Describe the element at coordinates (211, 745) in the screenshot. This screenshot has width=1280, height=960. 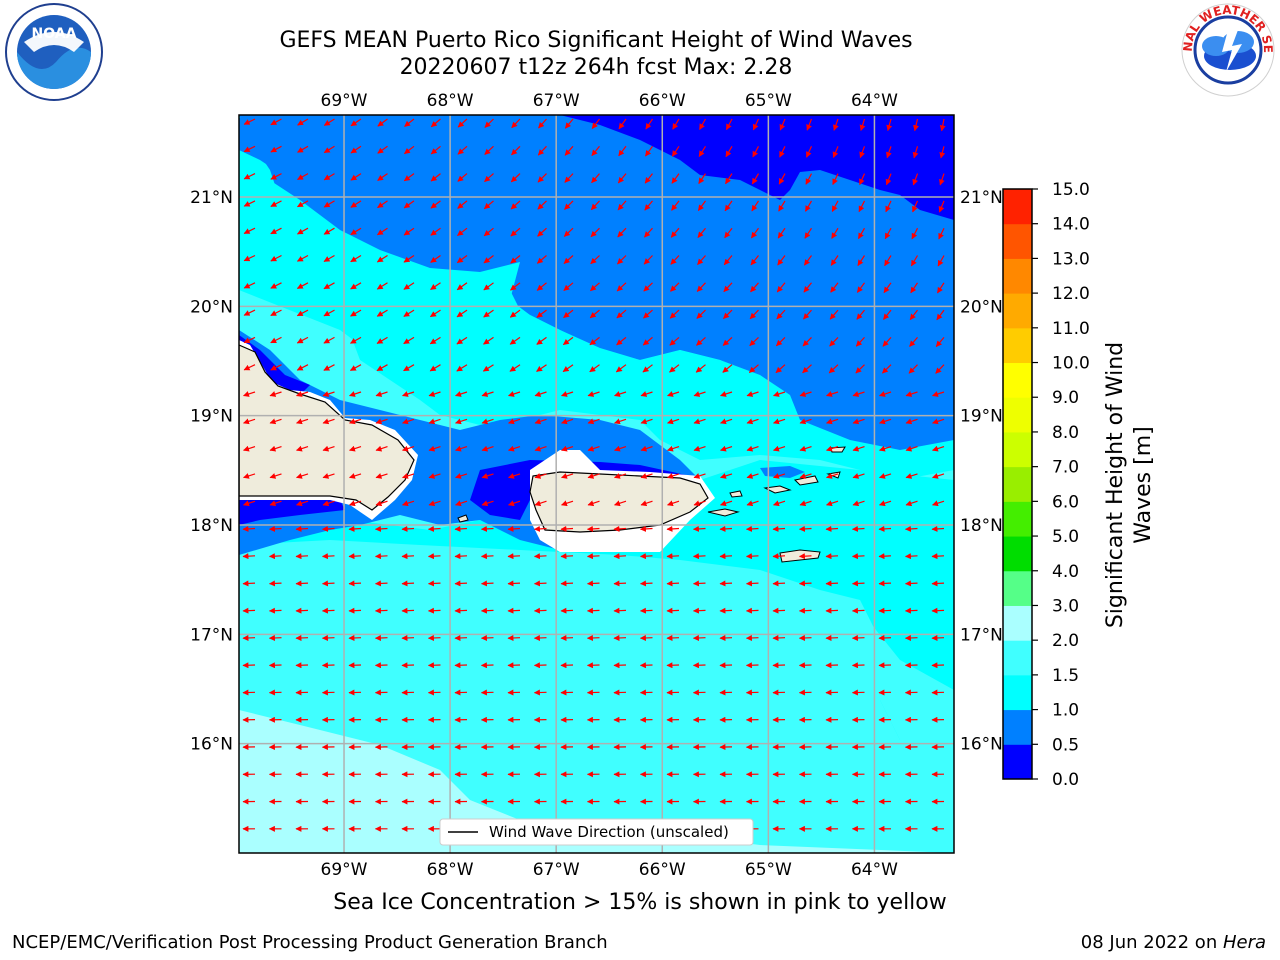
I see `lat-tick-label-left: 16°N` at that location.